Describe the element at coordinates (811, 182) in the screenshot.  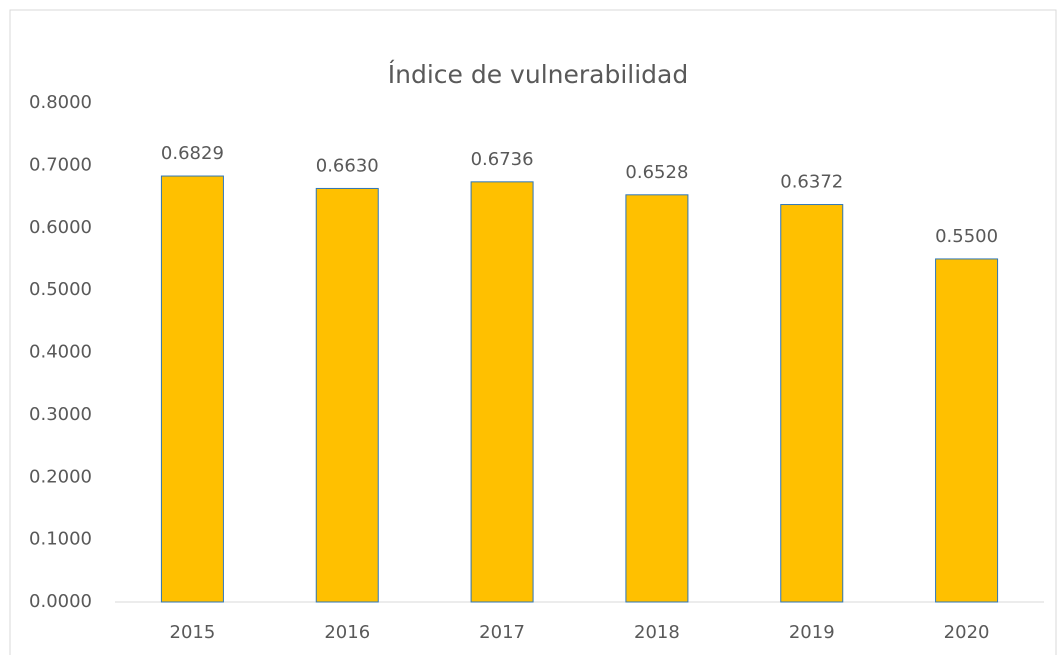
I see `data-label: 0.6372` at that location.